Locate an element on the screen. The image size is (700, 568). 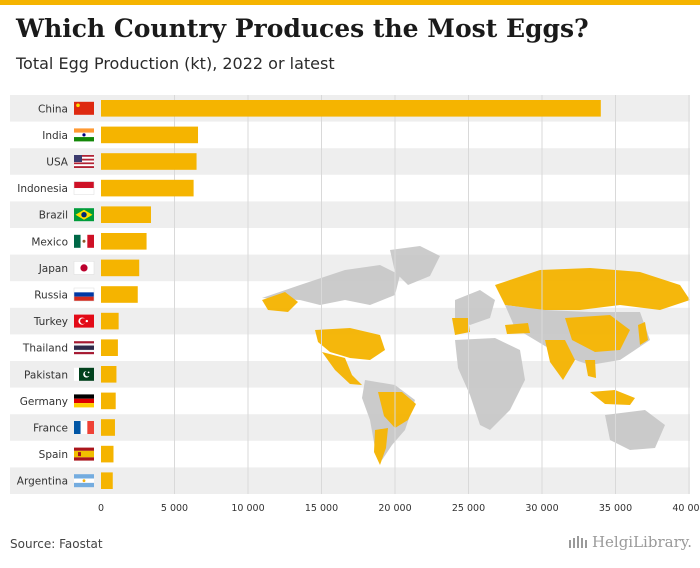
map-indonesia is located at coordinates (612, 397).